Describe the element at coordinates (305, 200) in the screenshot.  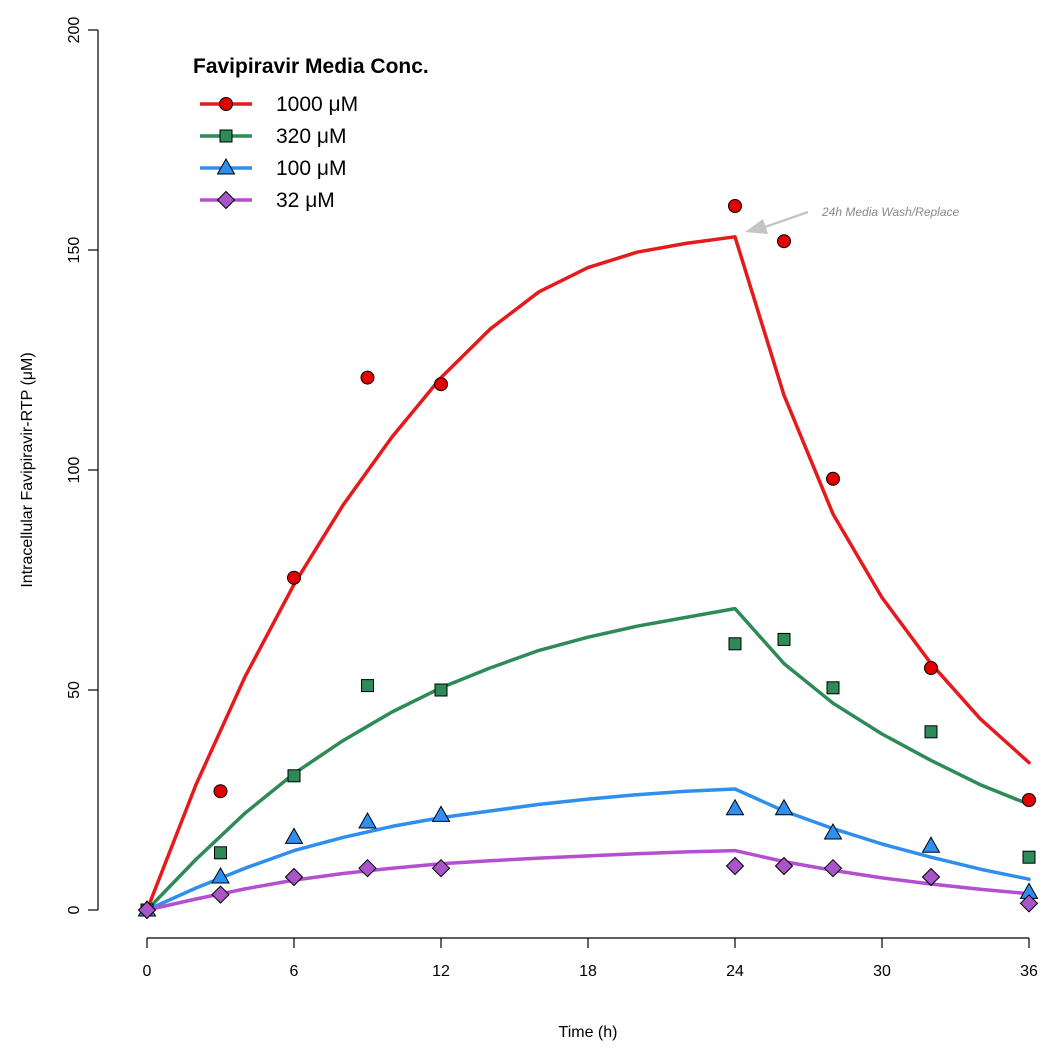
I see `legend-label: 32 μM` at that location.